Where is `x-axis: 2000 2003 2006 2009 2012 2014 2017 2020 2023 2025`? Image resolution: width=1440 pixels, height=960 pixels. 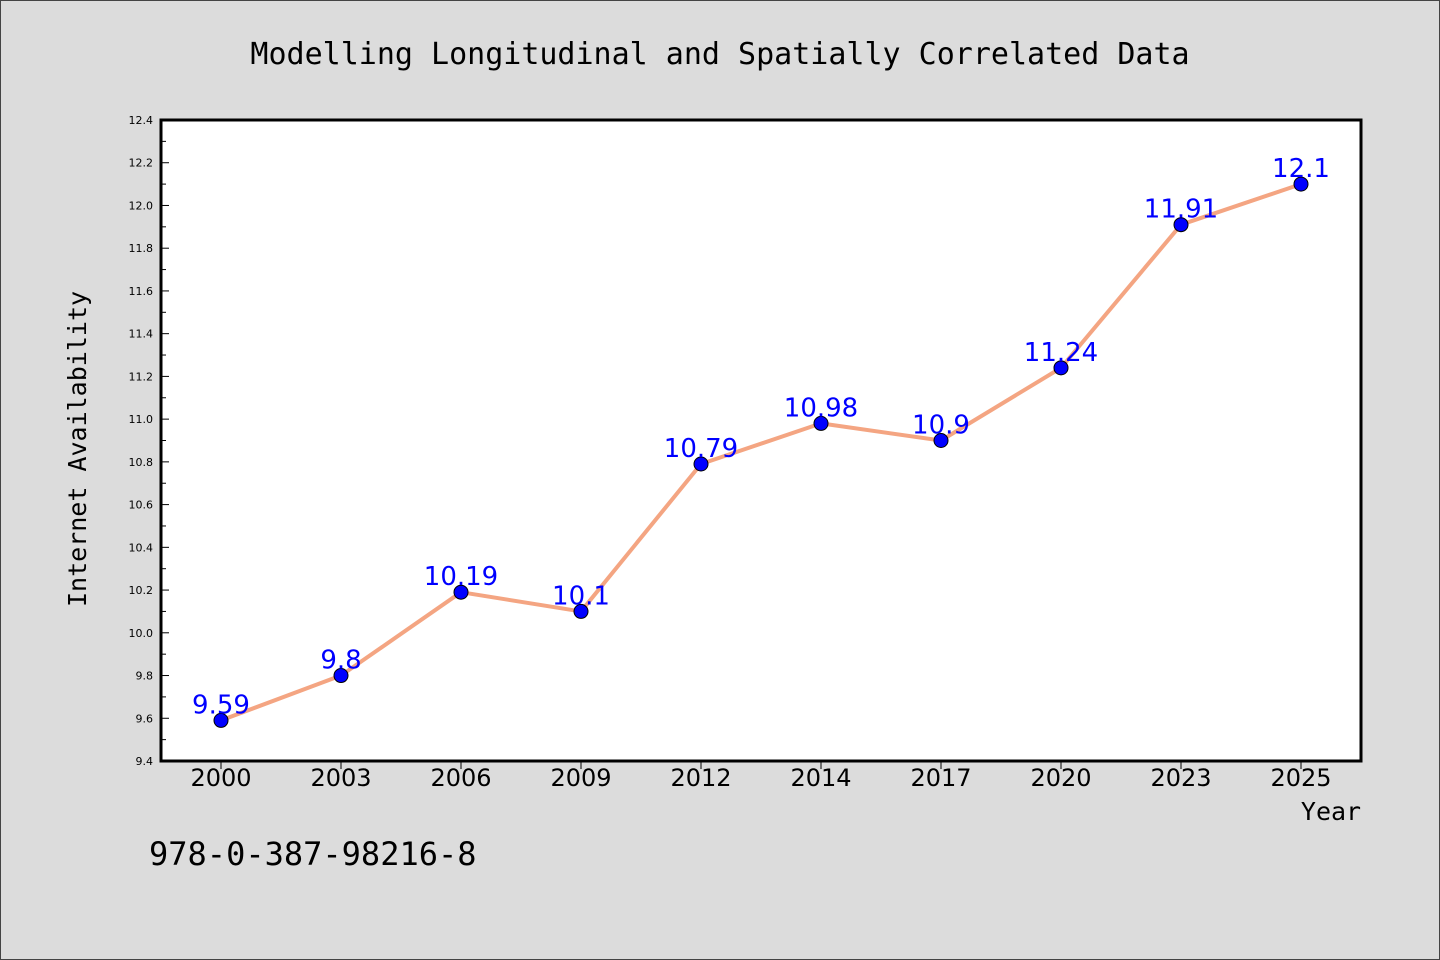
x-axis: 2000 2003 2006 2009 2012 2014 2017 2020 2023 2025 is located at coordinates (761, 776).